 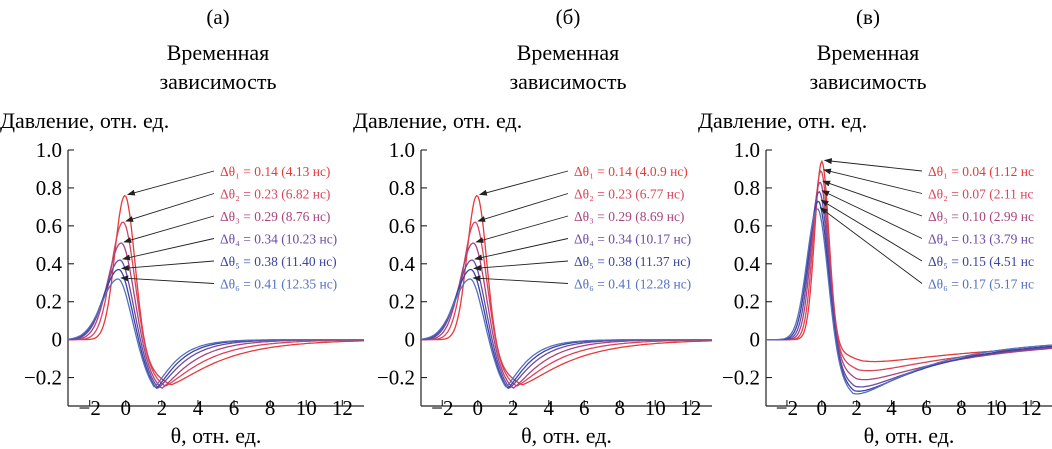 What do you see at coordinates (957, 216) in the screenshot?
I see `series-label-main: Δθ₃ = 0.10` at bounding box center [957, 216].